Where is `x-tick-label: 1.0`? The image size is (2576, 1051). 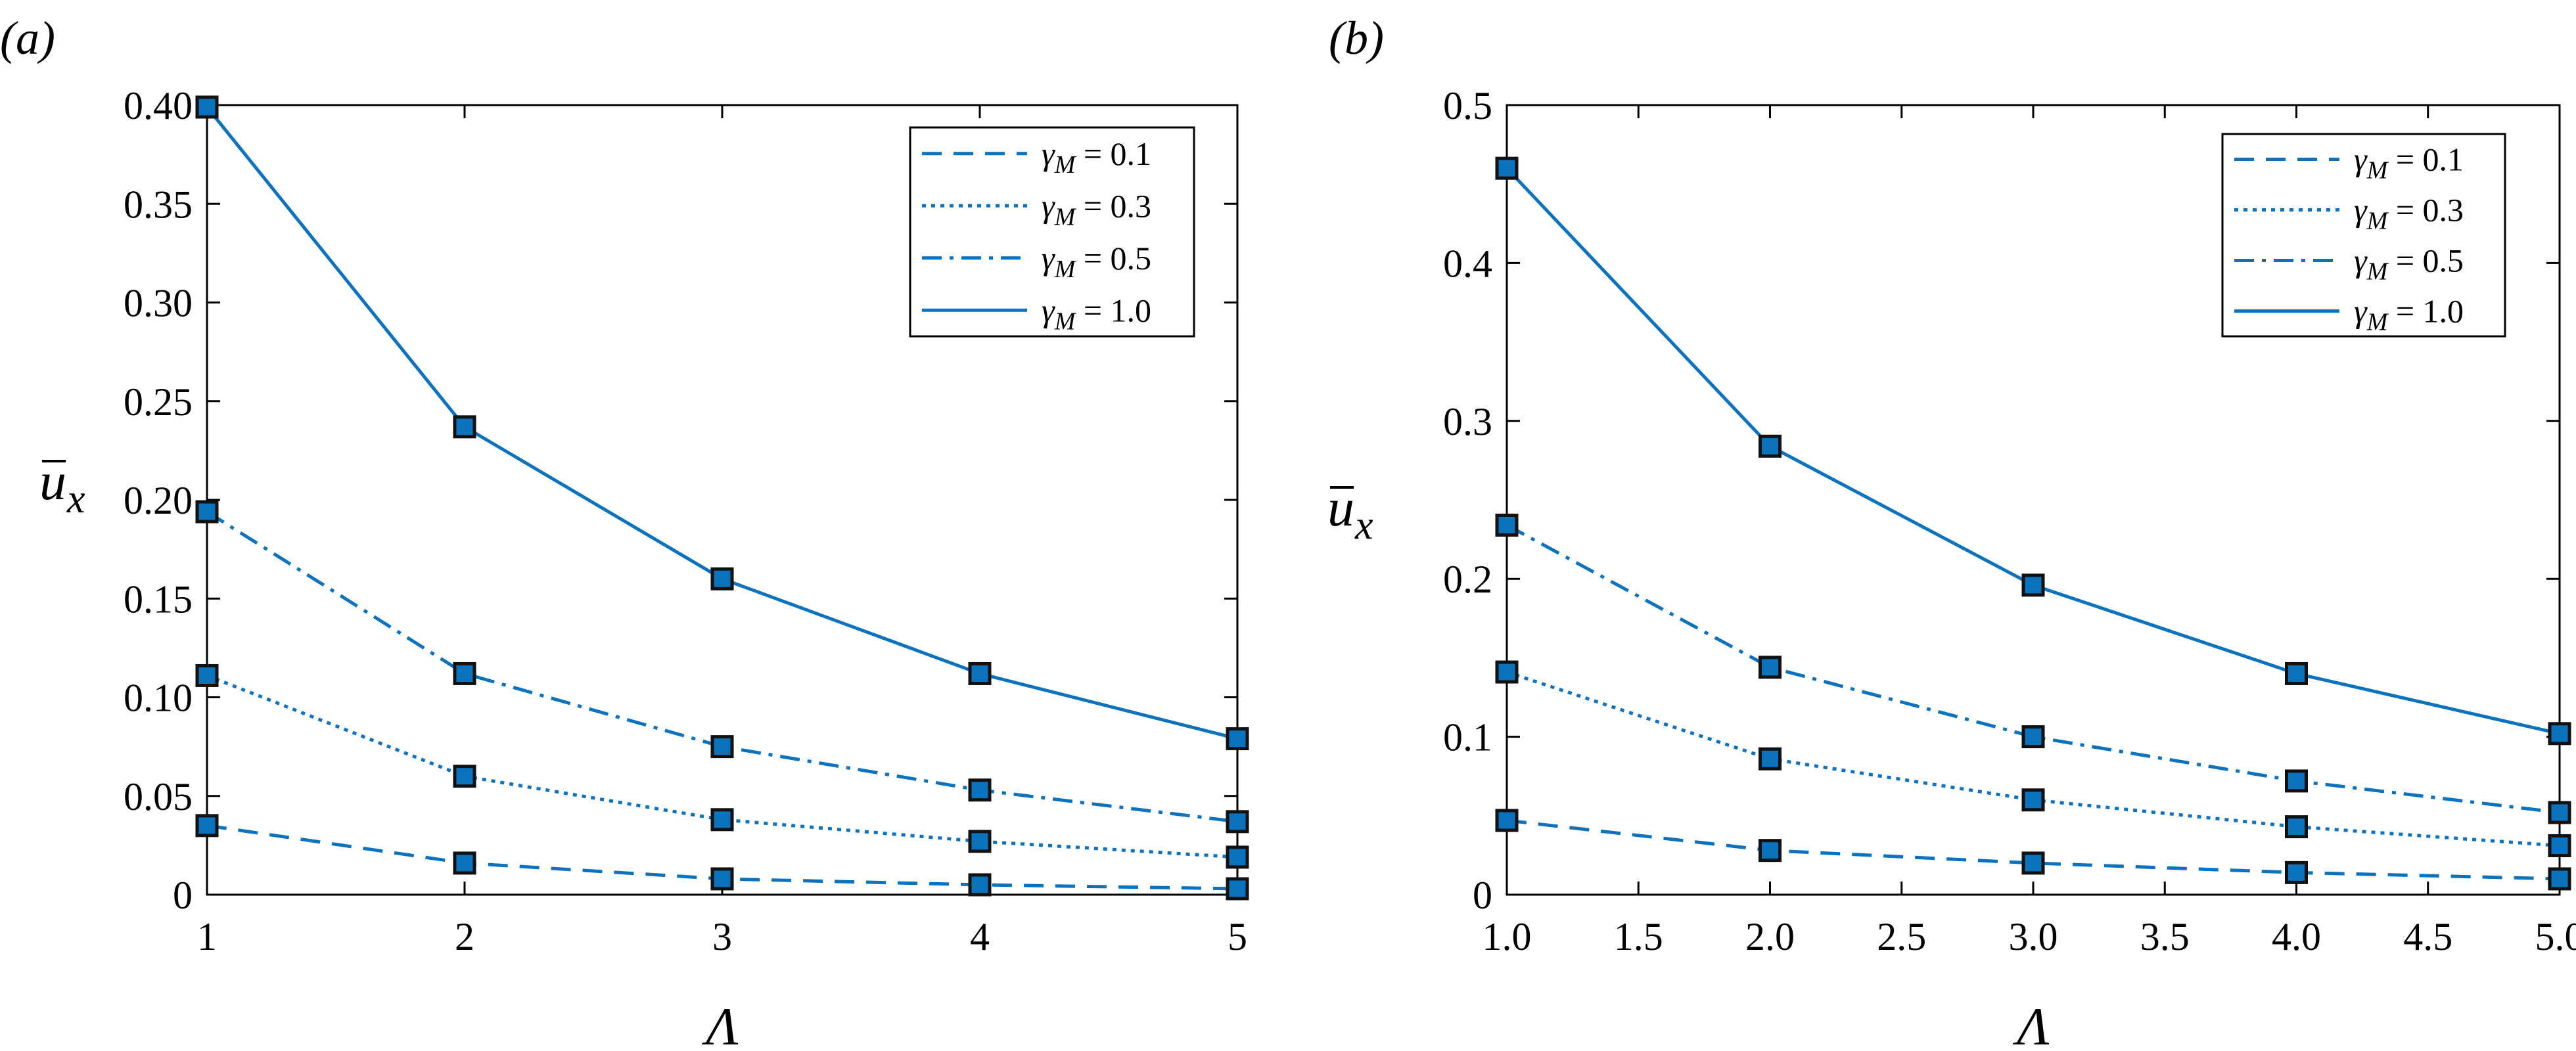 x-tick-label: 1.0 is located at coordinates (1508, 936).